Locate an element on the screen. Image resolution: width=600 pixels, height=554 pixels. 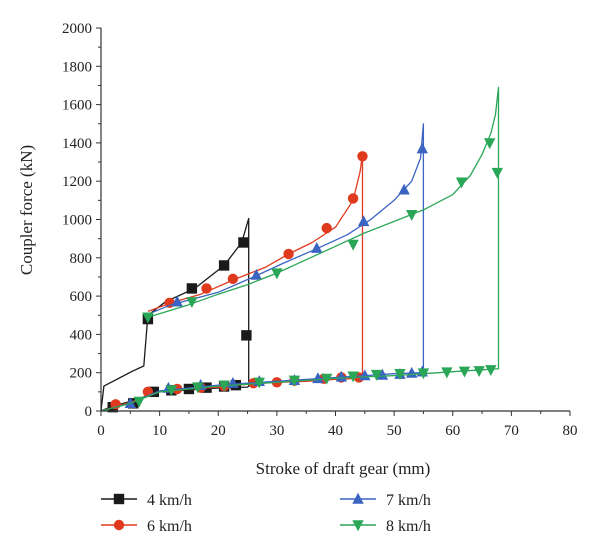
legend-item: 8 km/h is located at coordinates (385, 526).